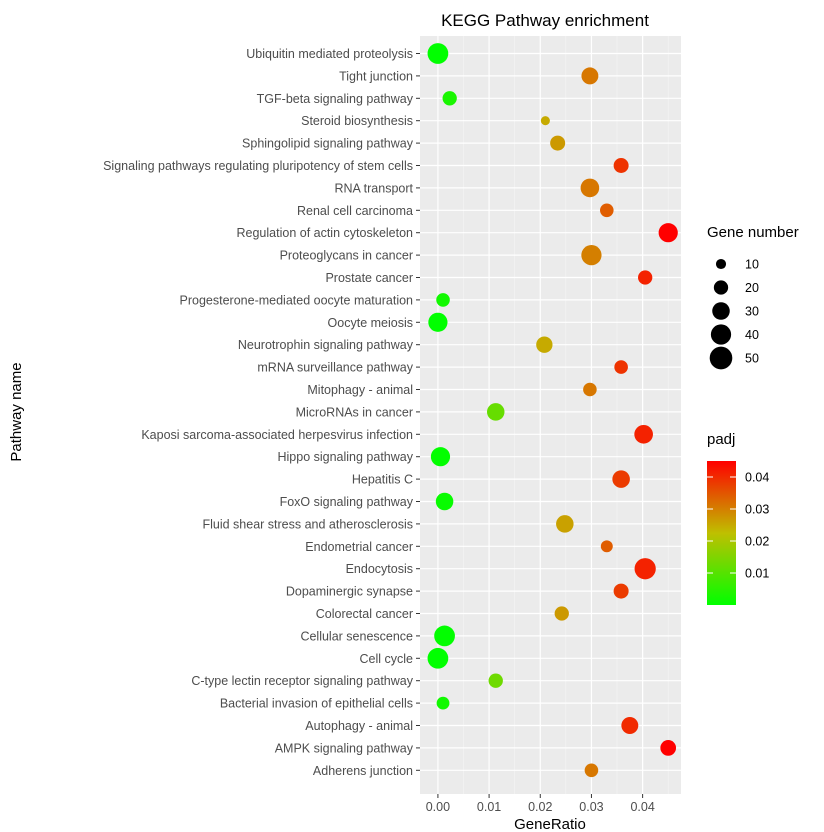 The width and height of the screenshot is (824, 832). What do you see at coordinates (325, 233) in the screenshot?
I see `y-tick-label: Regulation of actin cytoskeleton` at bounding box center [325, 233].